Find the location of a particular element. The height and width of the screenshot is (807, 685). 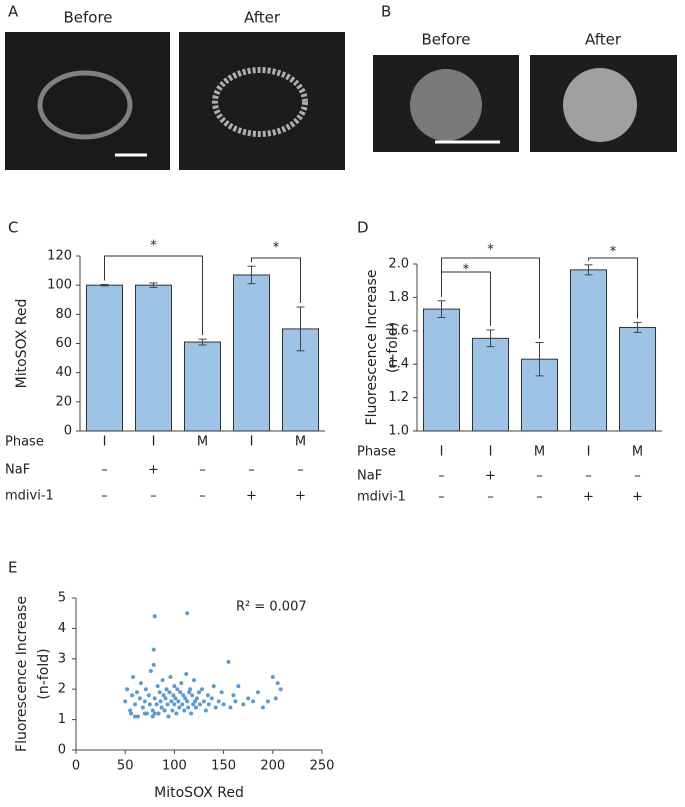

panel-label: A is located at coordinates (13, 12).